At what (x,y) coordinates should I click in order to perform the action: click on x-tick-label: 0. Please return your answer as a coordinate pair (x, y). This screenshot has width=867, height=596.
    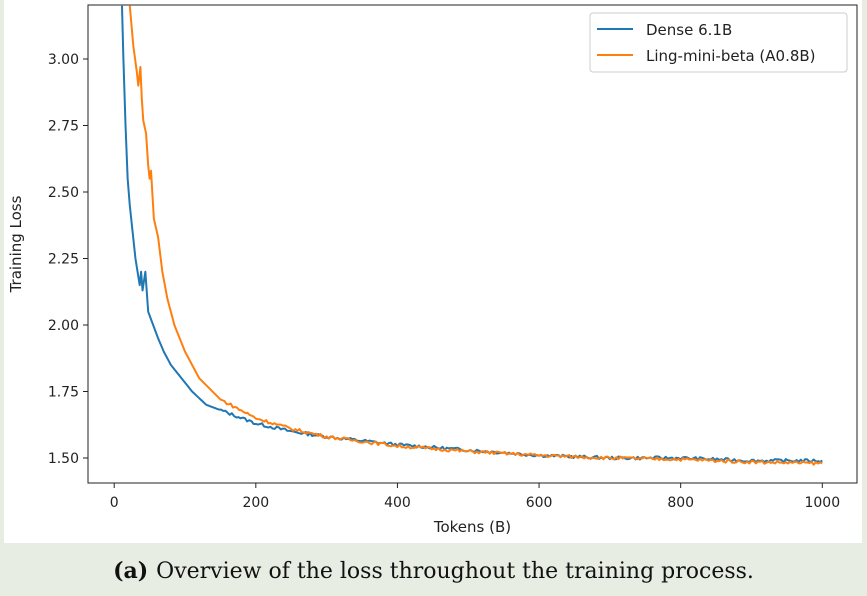
    Looking at the image, I should click on (114, 503).